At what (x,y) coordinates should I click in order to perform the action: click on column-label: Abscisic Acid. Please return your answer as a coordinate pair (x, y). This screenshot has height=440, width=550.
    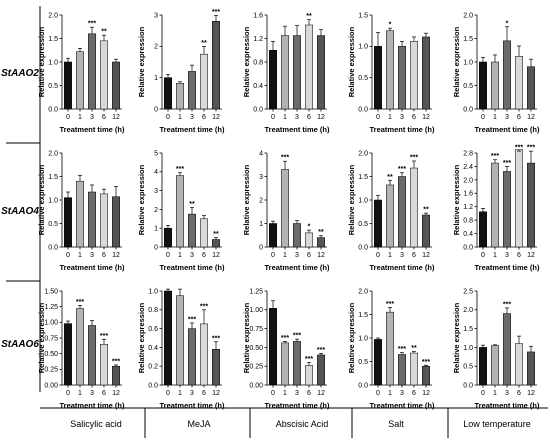
    Looking at the image, I should click on (302, 424).